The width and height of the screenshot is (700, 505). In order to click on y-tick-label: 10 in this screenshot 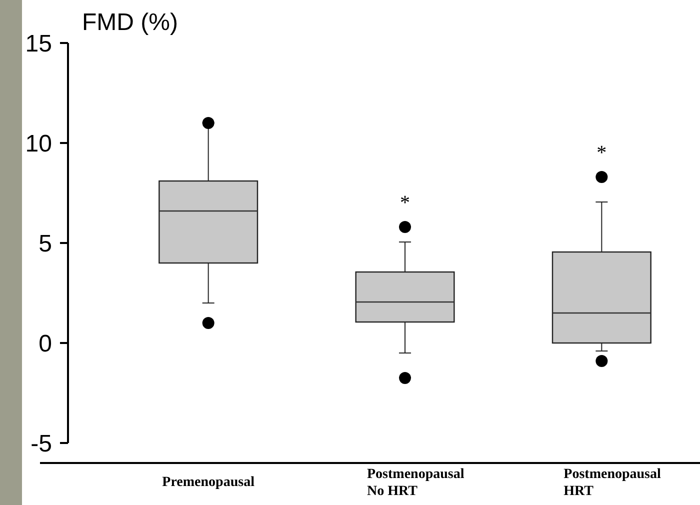, I will do `click(38, 144)`.